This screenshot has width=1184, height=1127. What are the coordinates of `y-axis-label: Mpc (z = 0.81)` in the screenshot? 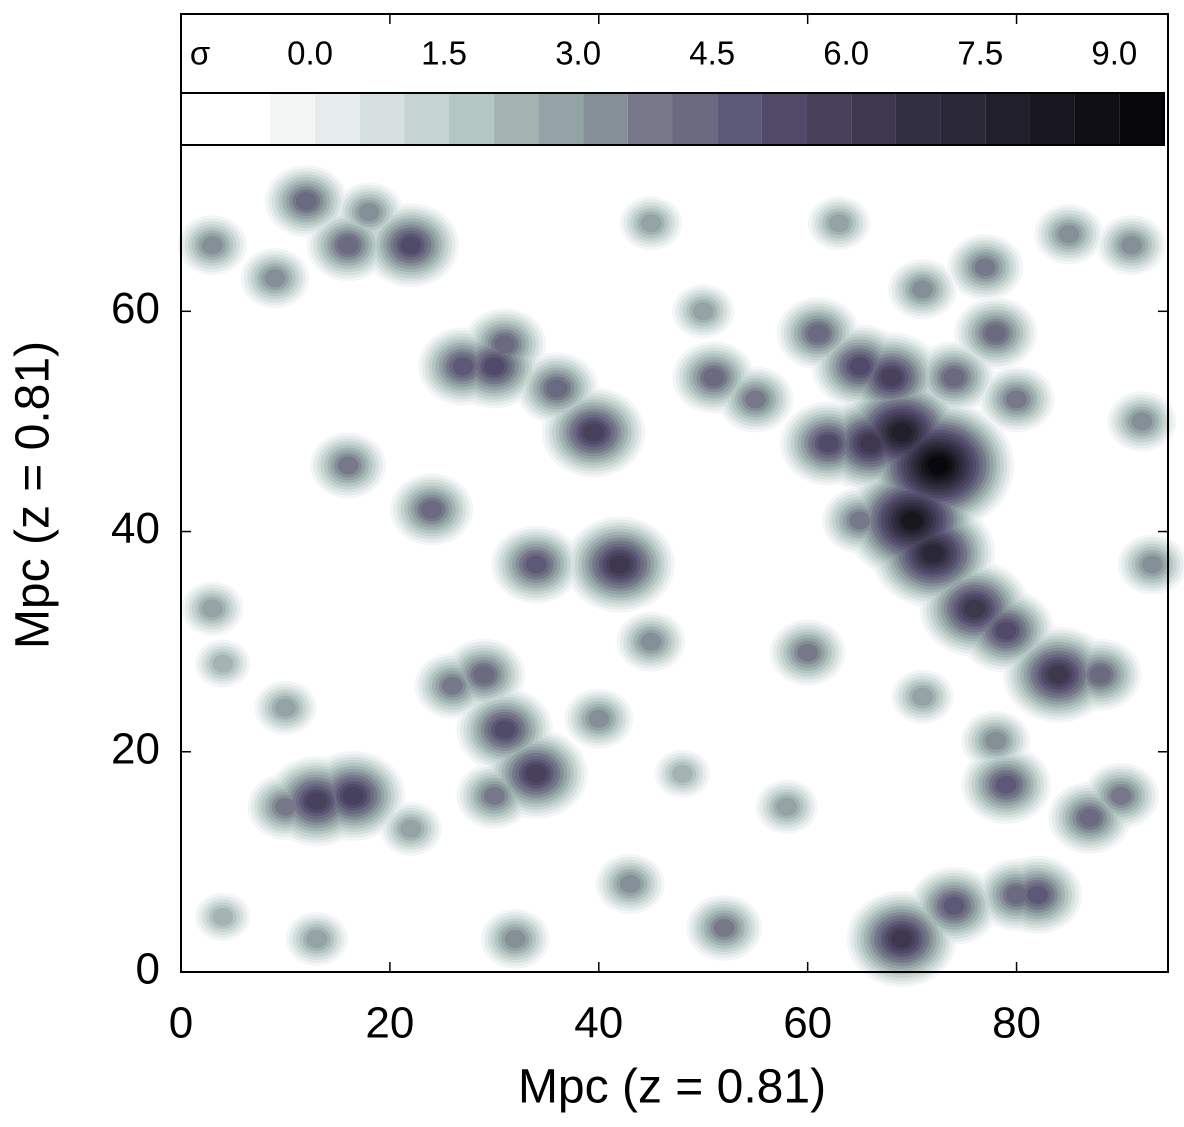 It's located at (33, 495).